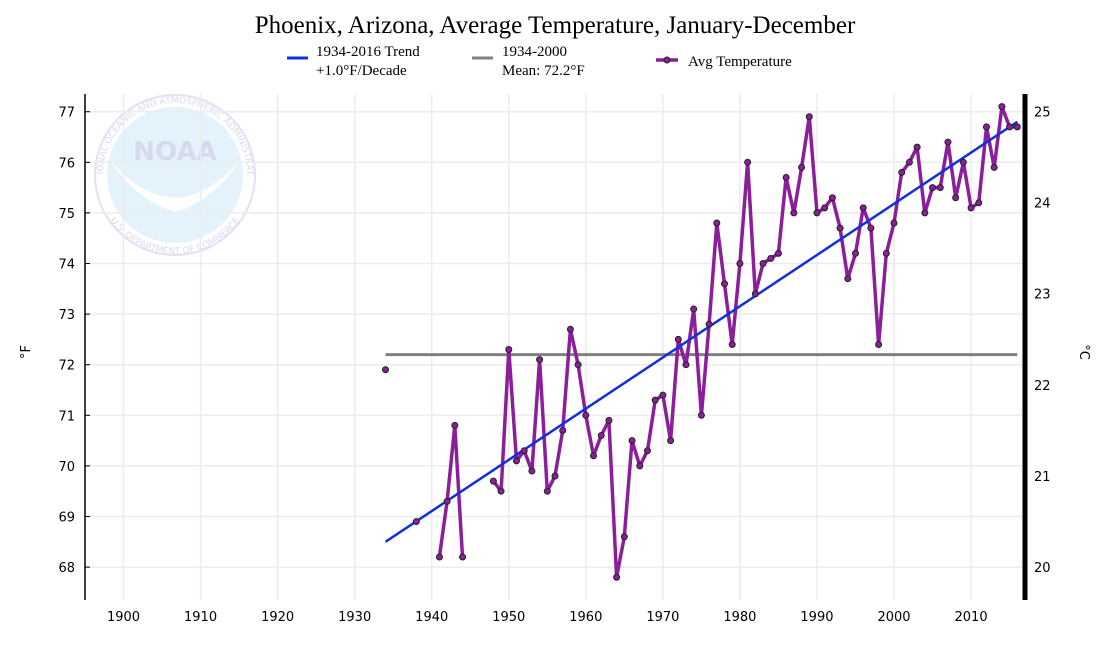 Image resolution: width=1100 pixels, height=646 pixels. Describe the element at coordinates (1042, 295) in the screenshot. I see `y2-tick-label: 23` at that location.